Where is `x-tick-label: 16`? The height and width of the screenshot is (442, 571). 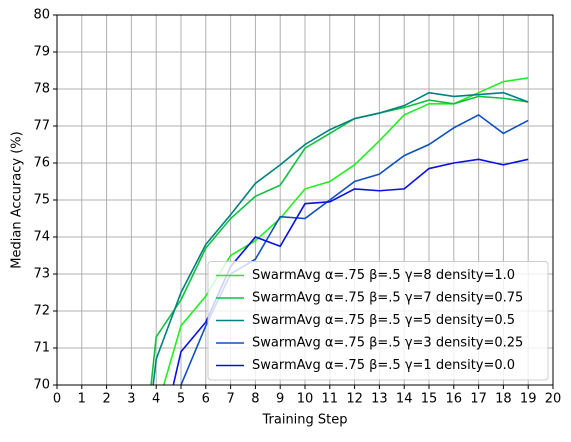 x-tick-label: 16 is located at coordinates (454, 399).